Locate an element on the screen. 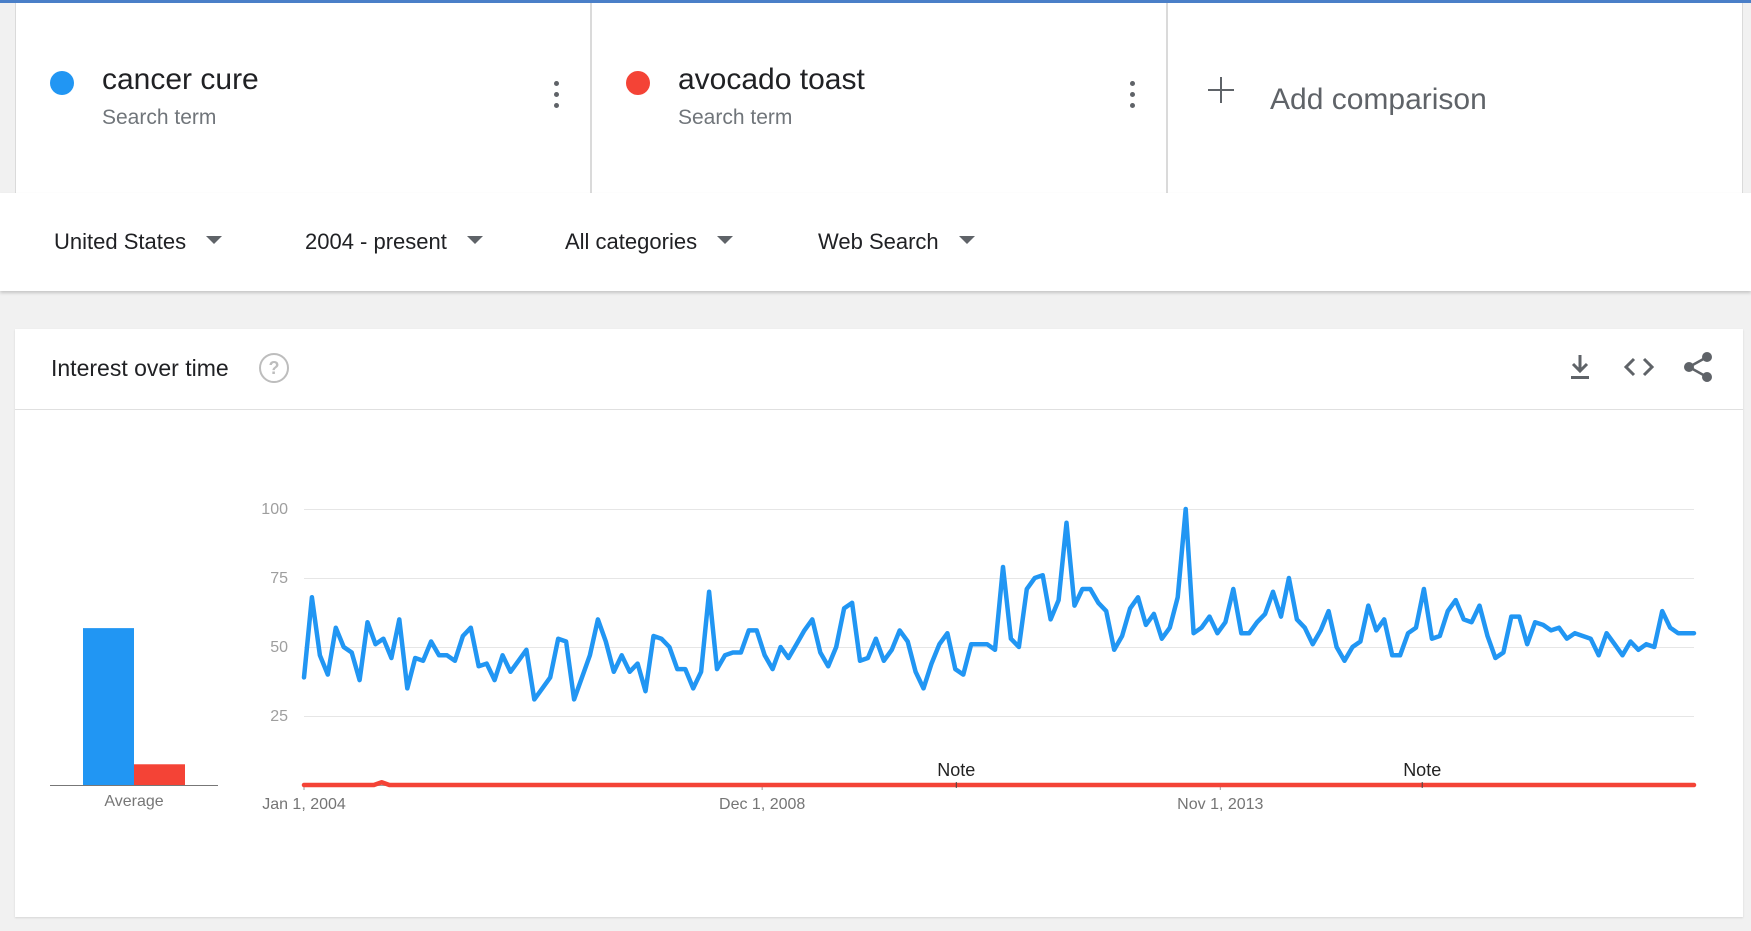 This screenshot has width=1751, height=931. category-dropdown: All categories is located at coordinates (649, 244).